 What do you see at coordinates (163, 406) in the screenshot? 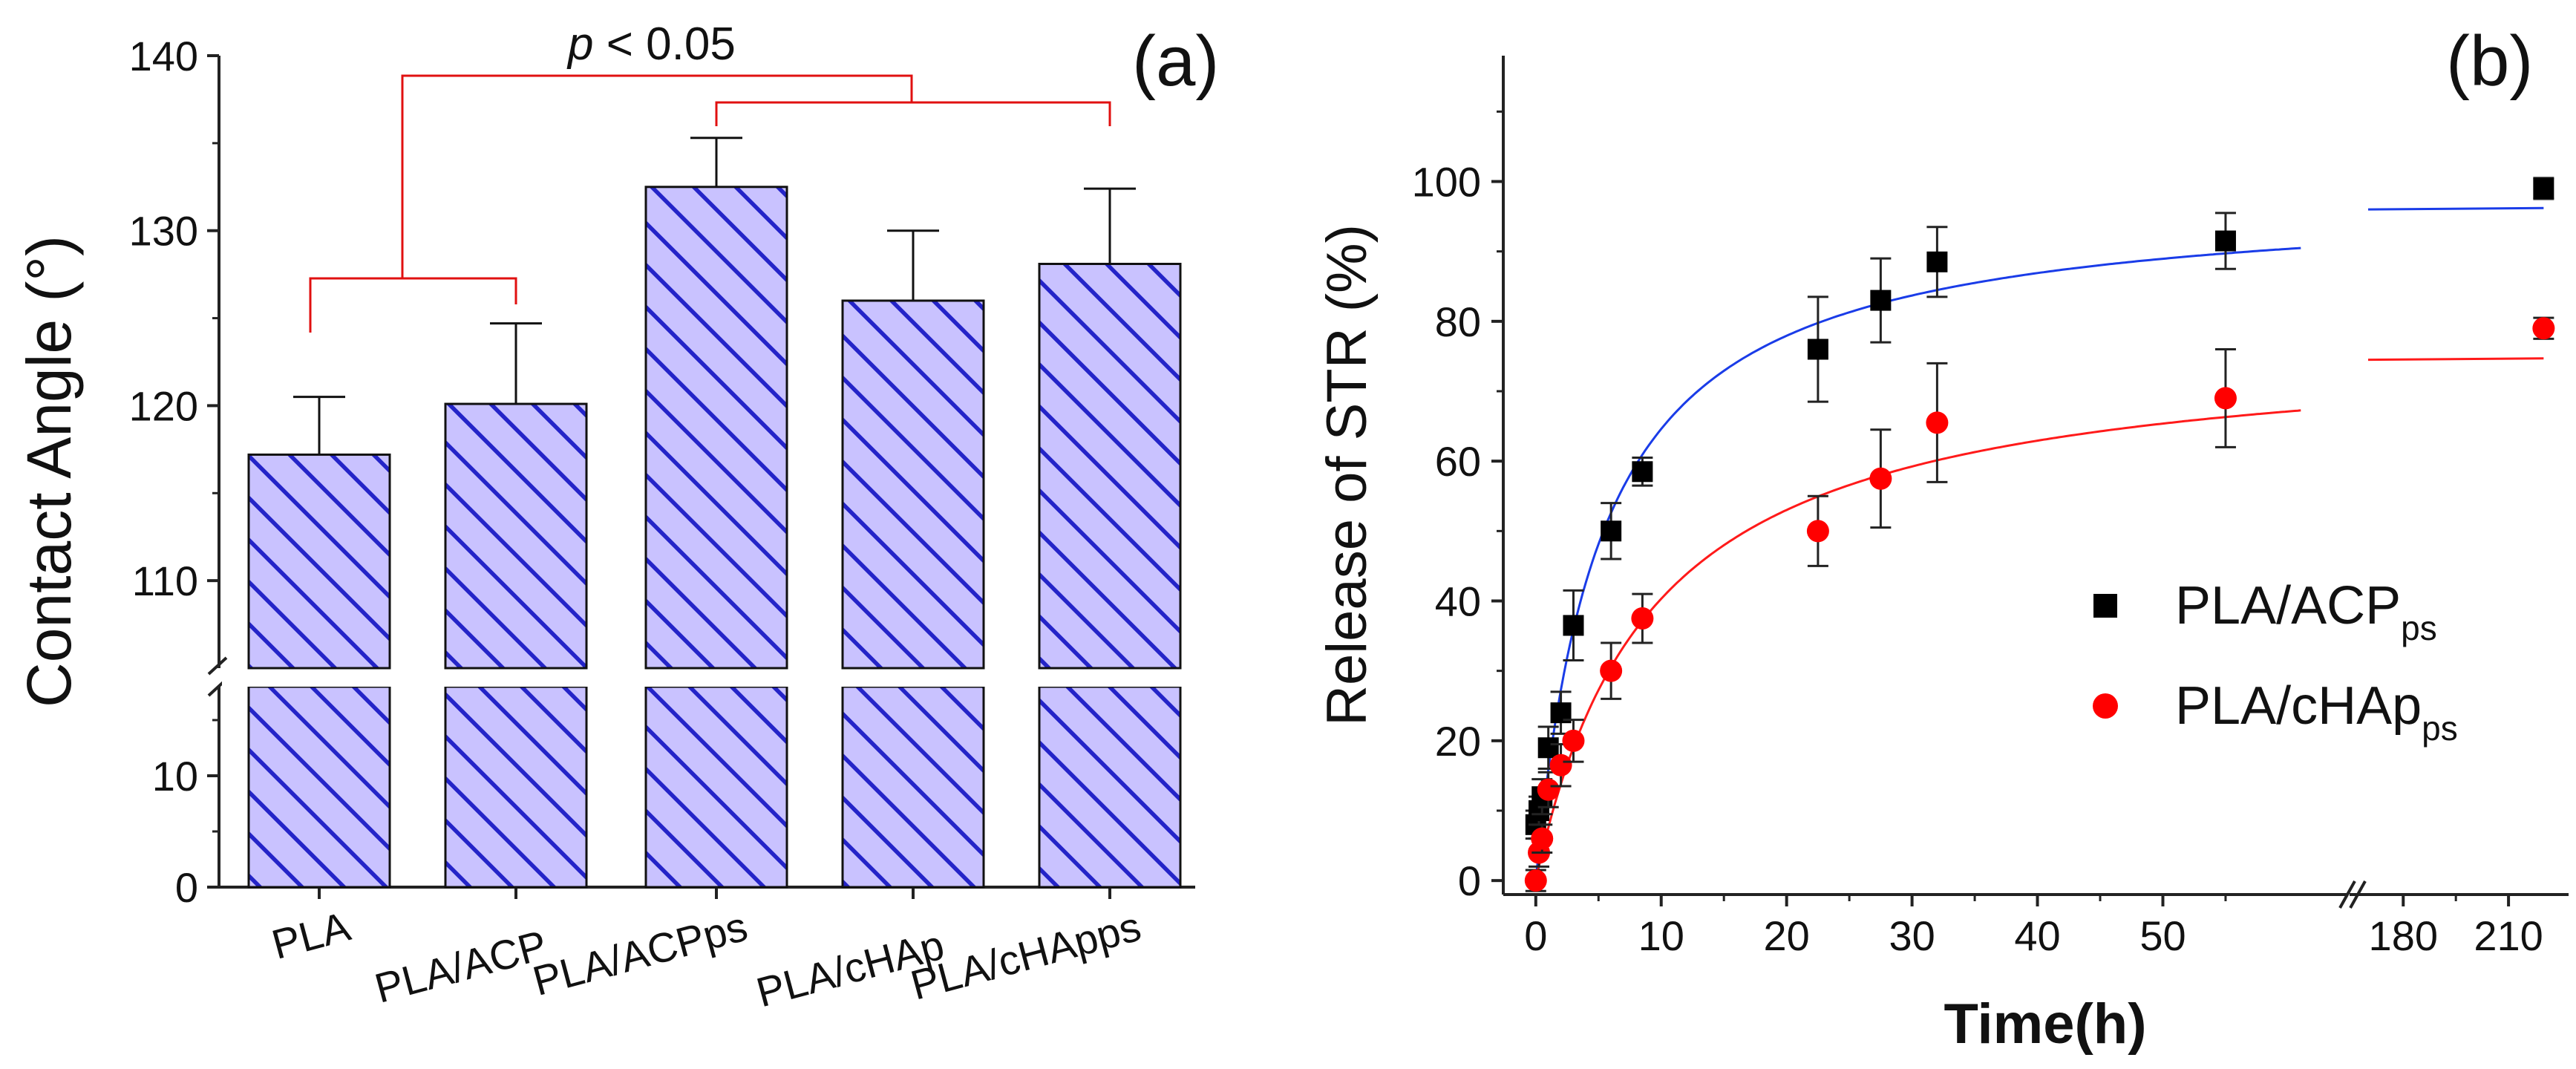
I see `y-tick-label: 120` at bounding box center [163, 406].